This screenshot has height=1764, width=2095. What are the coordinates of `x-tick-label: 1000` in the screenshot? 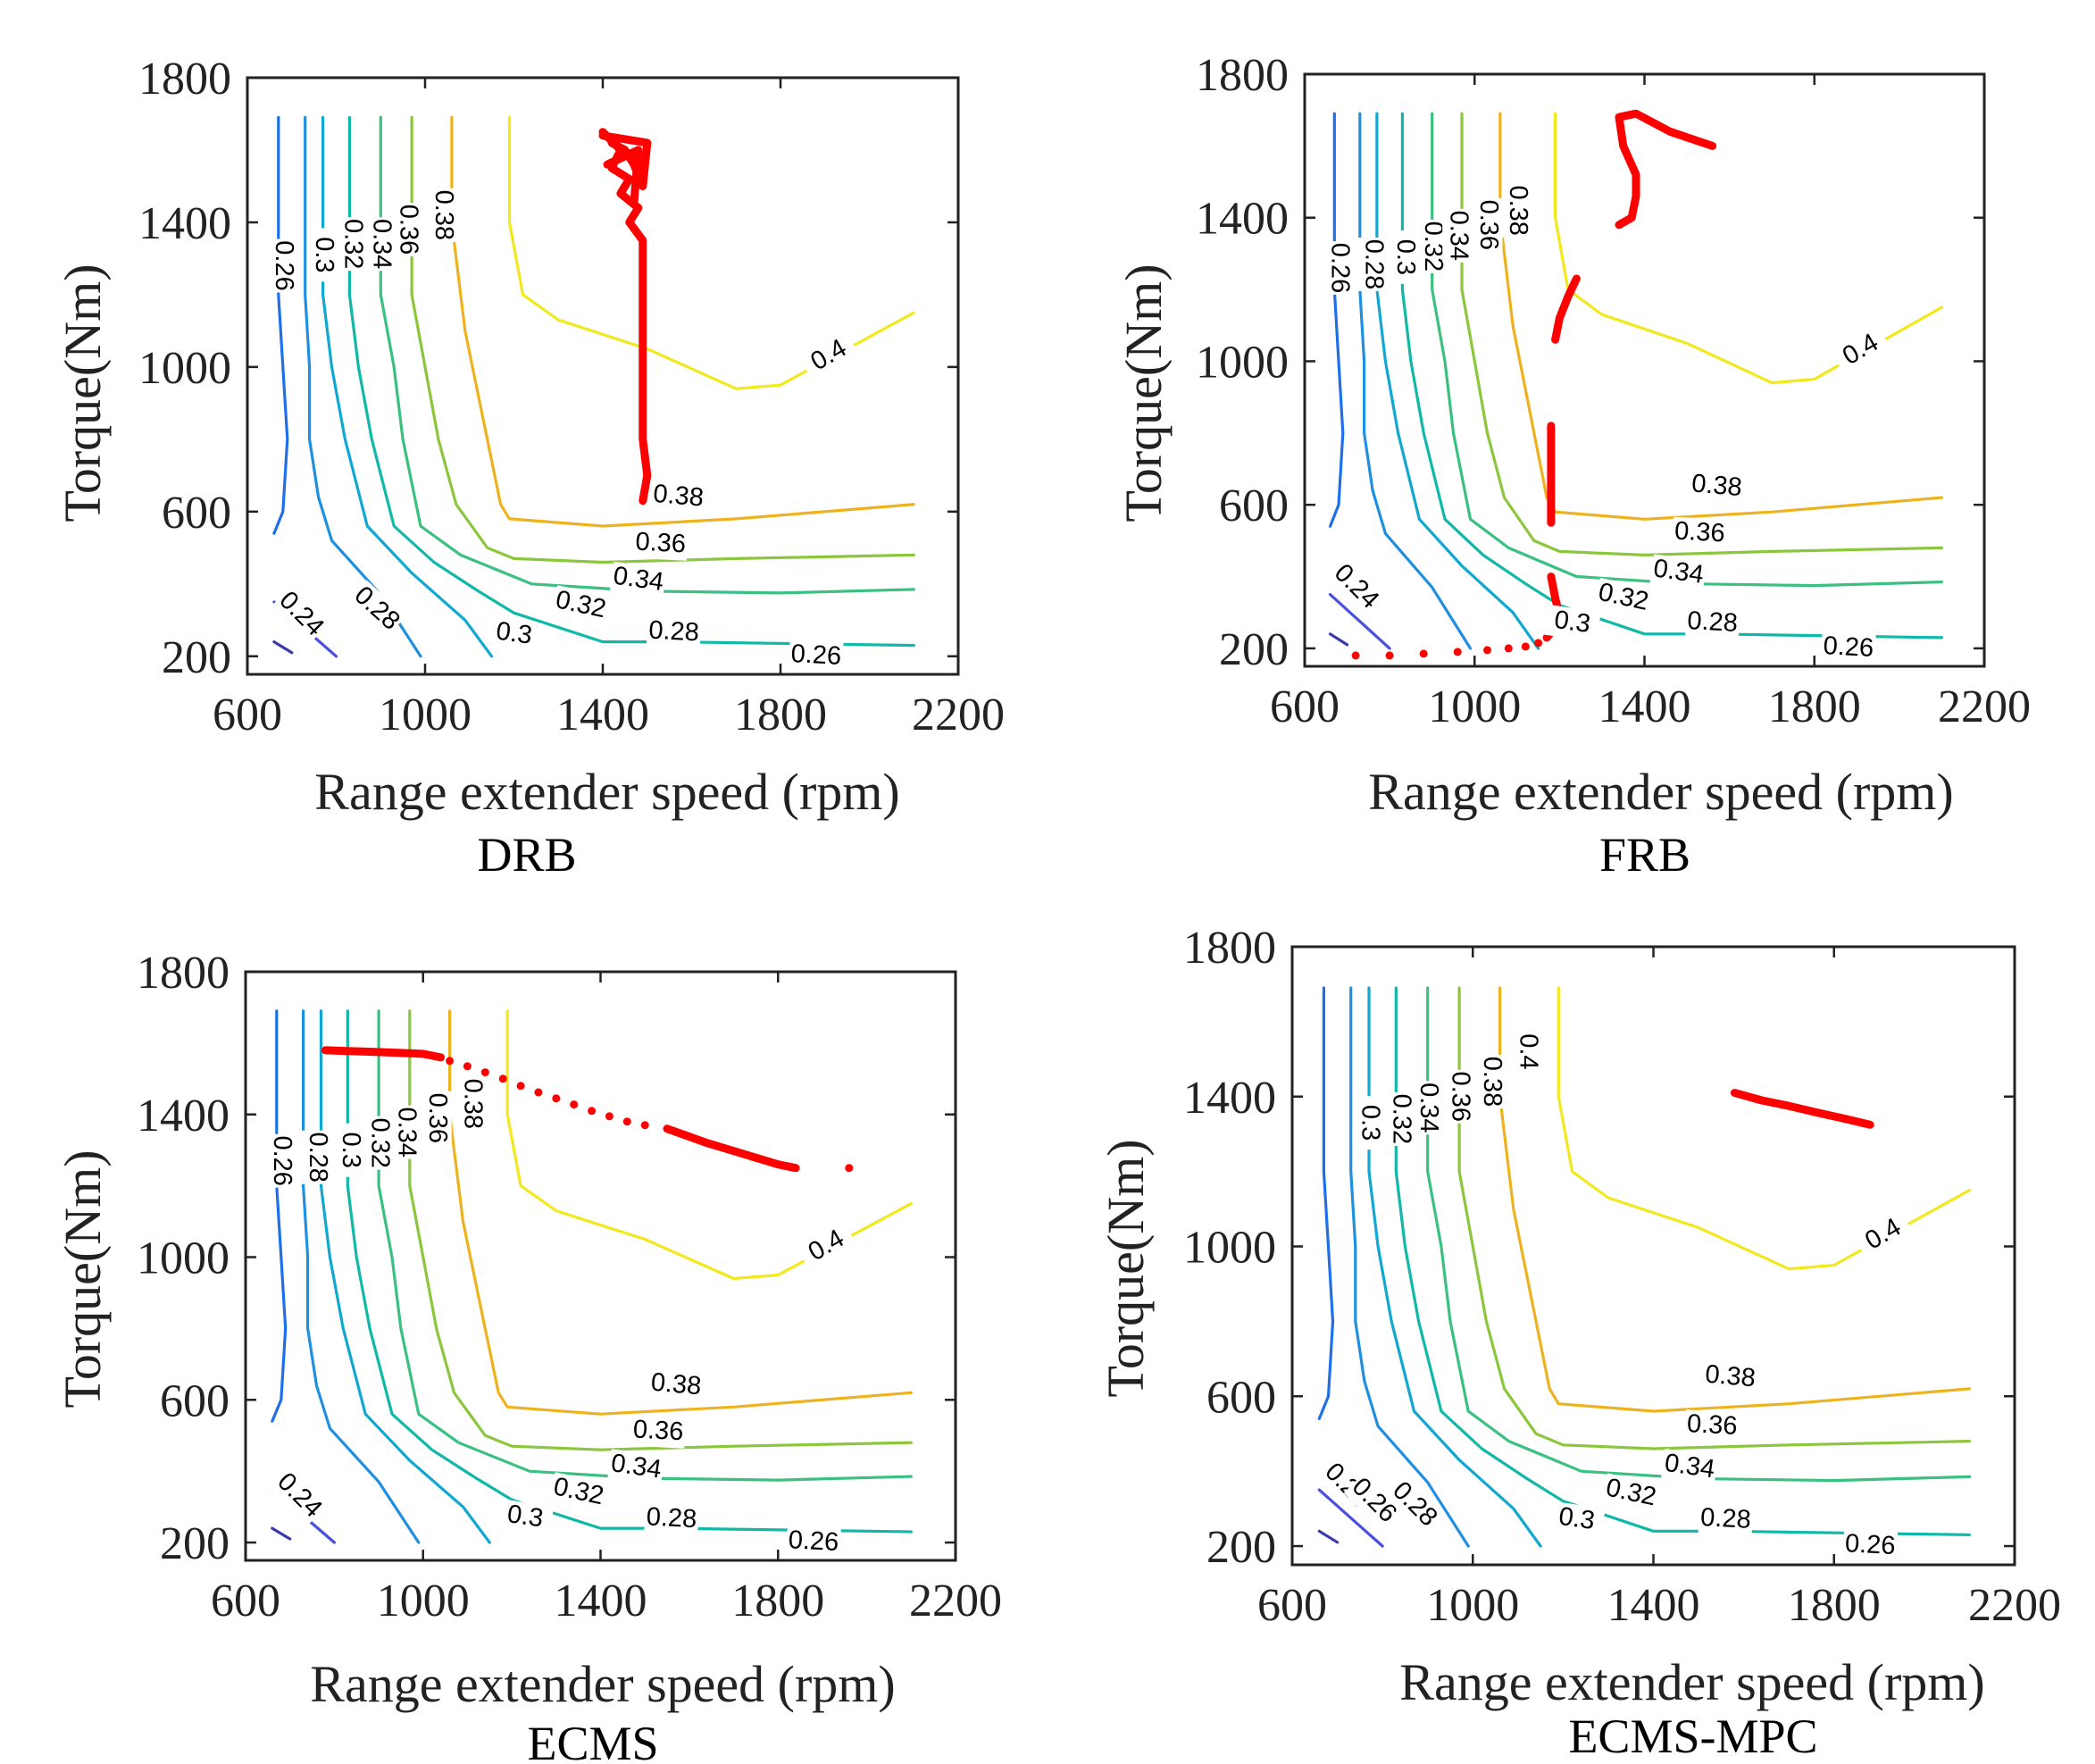 It's located at (1473, 1605).